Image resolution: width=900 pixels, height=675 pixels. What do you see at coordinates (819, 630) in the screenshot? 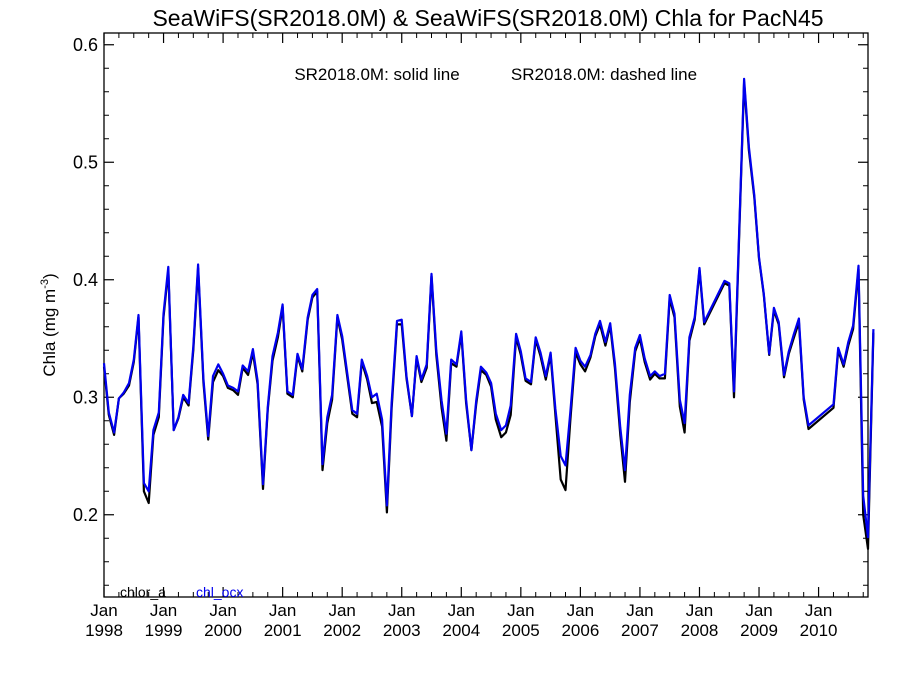
I see `x-tick-year-label: 2010` at bounding box center [819, 630].